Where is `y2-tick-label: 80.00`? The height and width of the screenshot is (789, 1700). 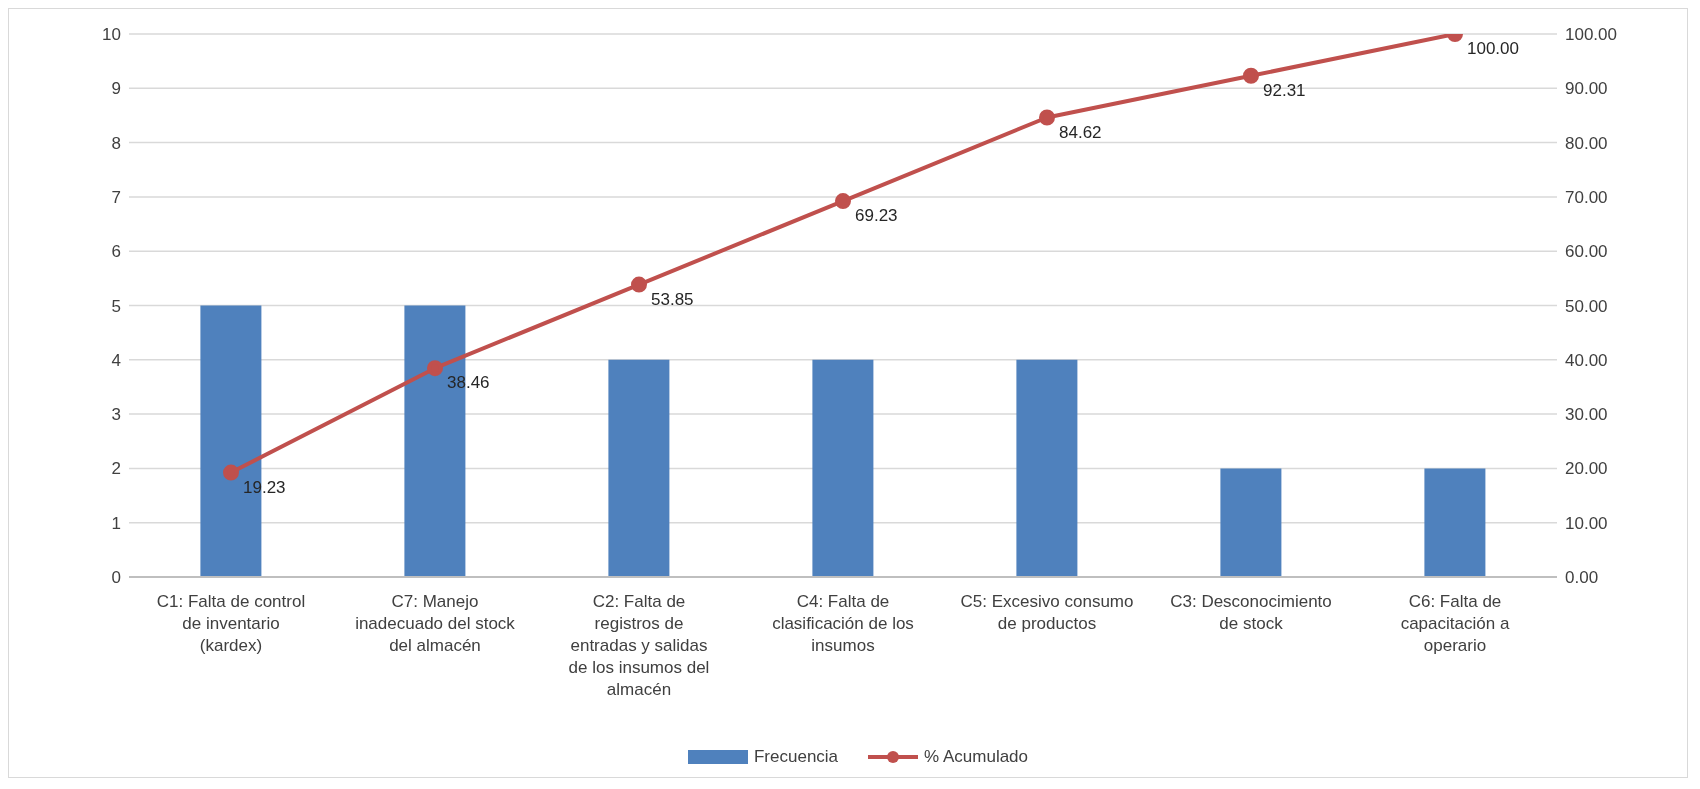 y2-tick-label: 80.00 is located at coordinates (1586, 143).